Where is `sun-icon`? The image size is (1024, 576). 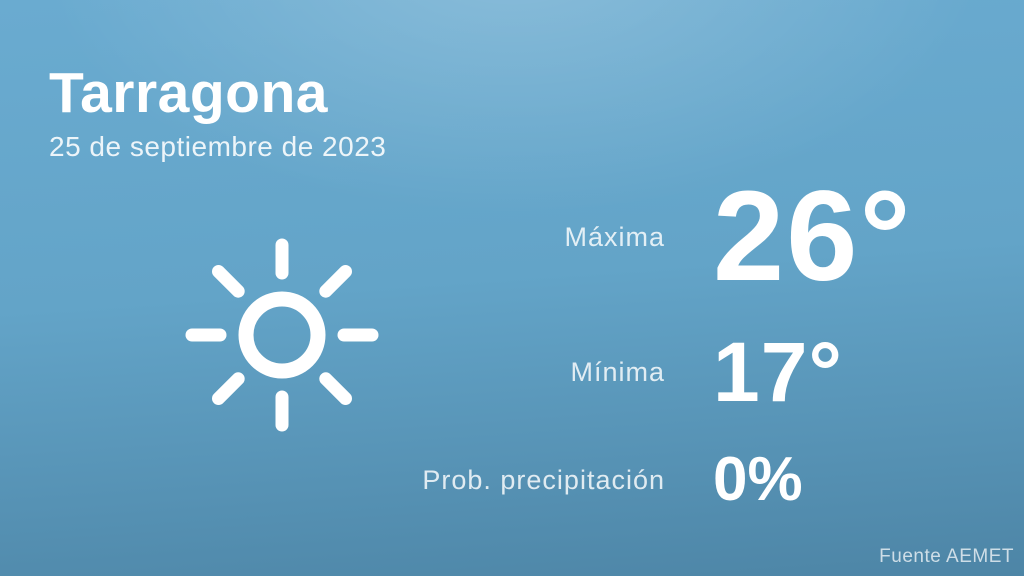
sun-icon is located at coordinates (282, 335).